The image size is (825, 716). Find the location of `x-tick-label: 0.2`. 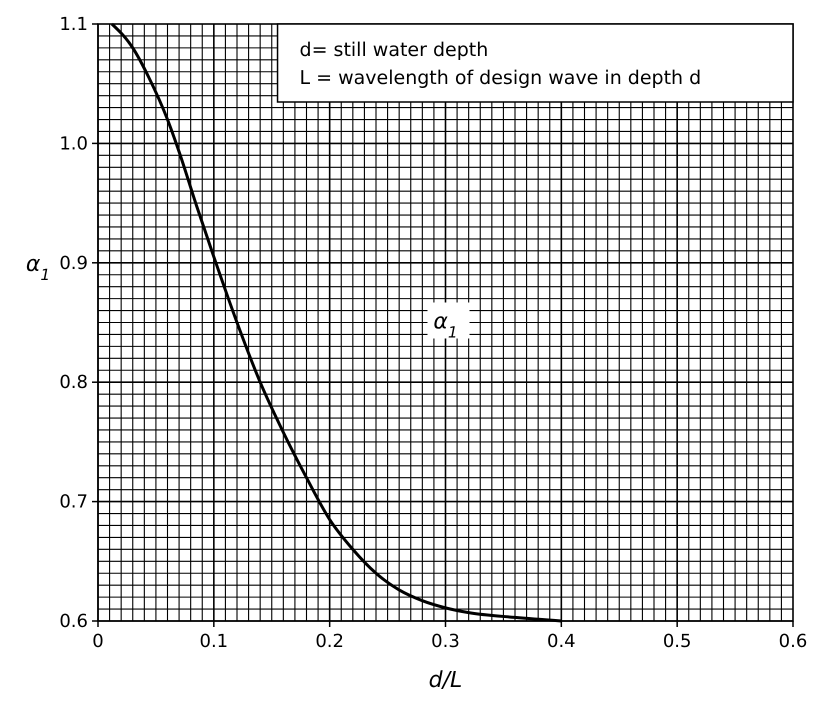

x-tick-label: 0.2 is located at coordinates (329, 641).